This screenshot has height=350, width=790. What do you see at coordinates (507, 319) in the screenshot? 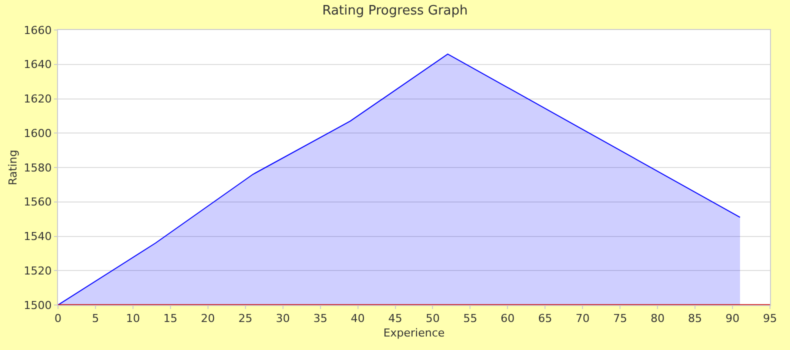
I see `x-tick-label: 60` at bounding box center [507, 319].